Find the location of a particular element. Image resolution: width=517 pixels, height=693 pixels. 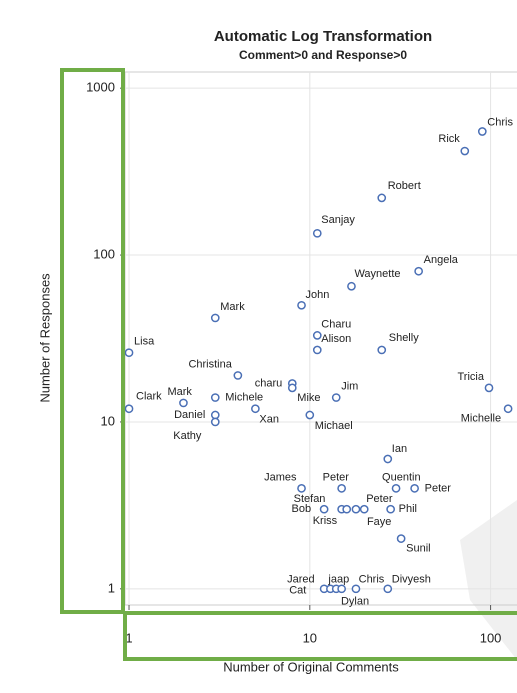

point-label: Quentin is located at coordinates (401, 477).